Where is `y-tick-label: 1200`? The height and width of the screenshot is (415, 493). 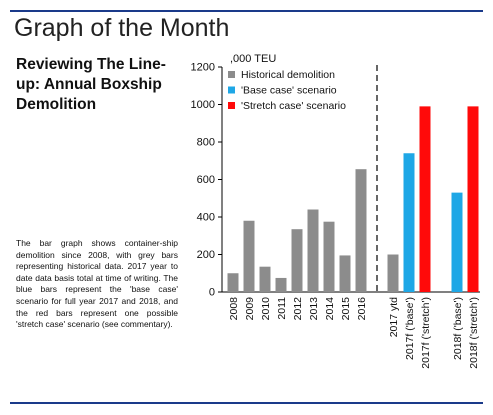
y-tick-label: 1200 is located at coordinates (203, 68).